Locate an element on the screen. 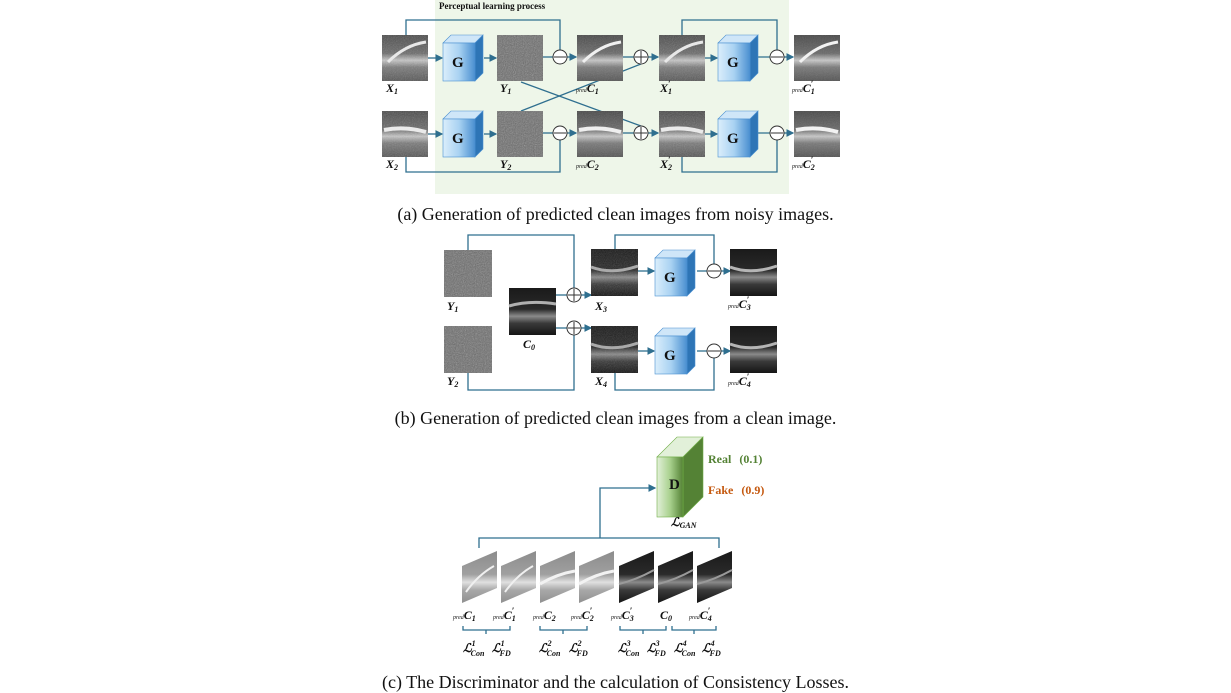  stack-label-pred-c4-prime: predC4′ is located at coordinates (700, 614).